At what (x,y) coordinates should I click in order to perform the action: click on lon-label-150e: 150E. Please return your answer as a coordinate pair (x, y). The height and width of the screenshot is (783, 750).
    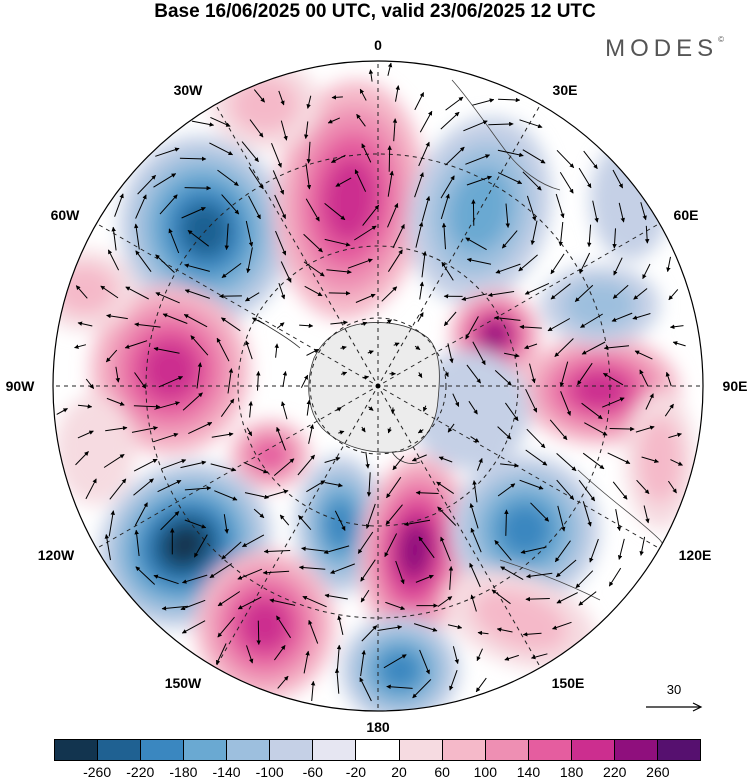
    Looking at the image, I should click on (568, 683).